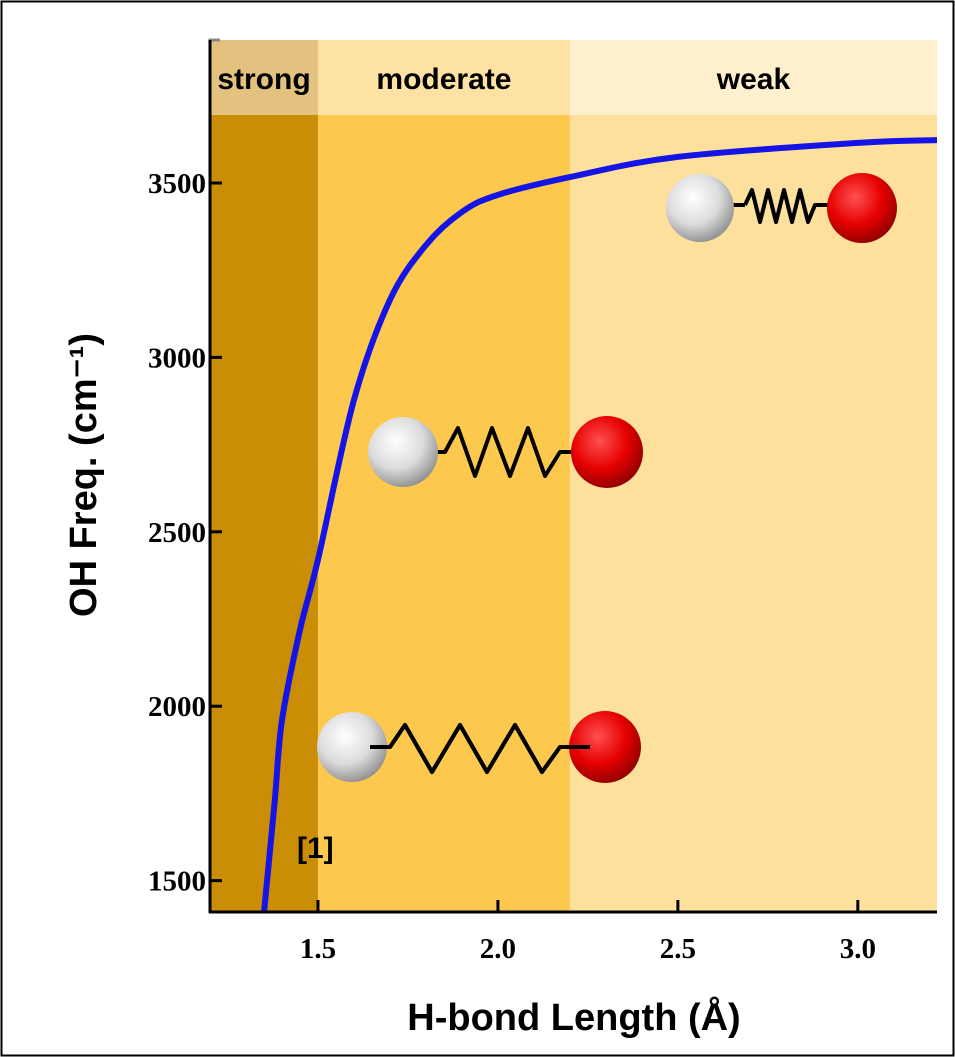  I want to click on region, so click(264, 513).